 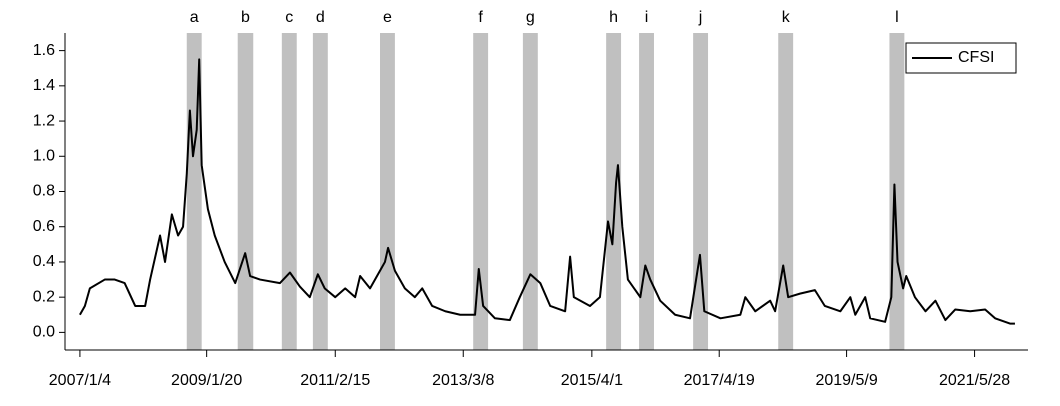 I want to click on x-tick-label: 2021/5/28, so click(x=974, y=380).